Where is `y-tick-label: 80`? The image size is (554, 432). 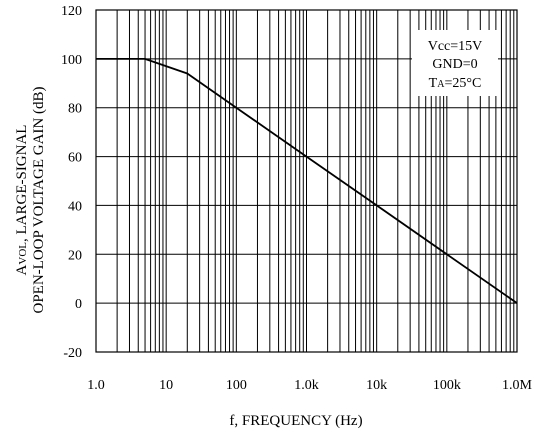
y-tick-label: 80 is located at coordinates (75, 109).